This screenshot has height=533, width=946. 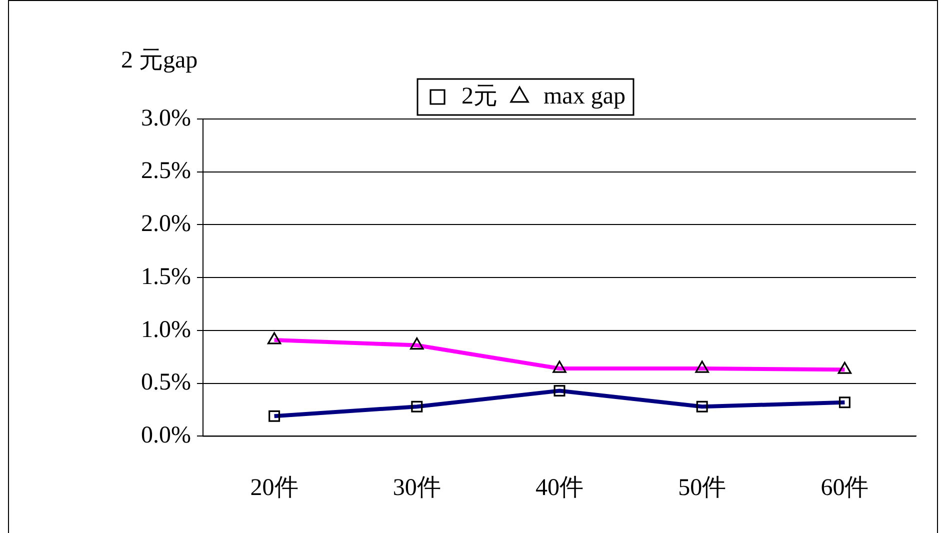 I want to click on y-tick-label: 1.0%, so click(x=165, y=329).